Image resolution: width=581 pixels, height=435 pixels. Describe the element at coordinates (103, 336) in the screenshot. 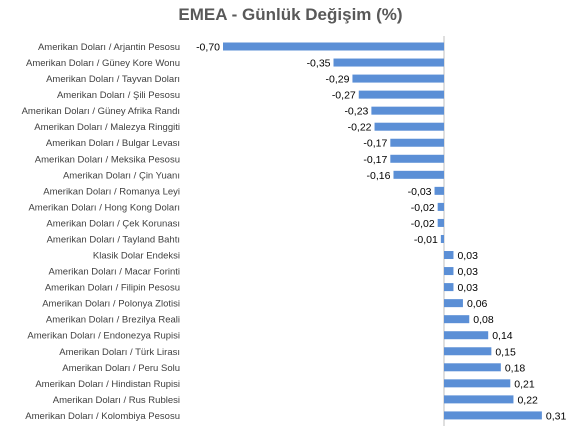

I see `category-label: Amerikan Doları / Endonezya Rupisi` at that location.